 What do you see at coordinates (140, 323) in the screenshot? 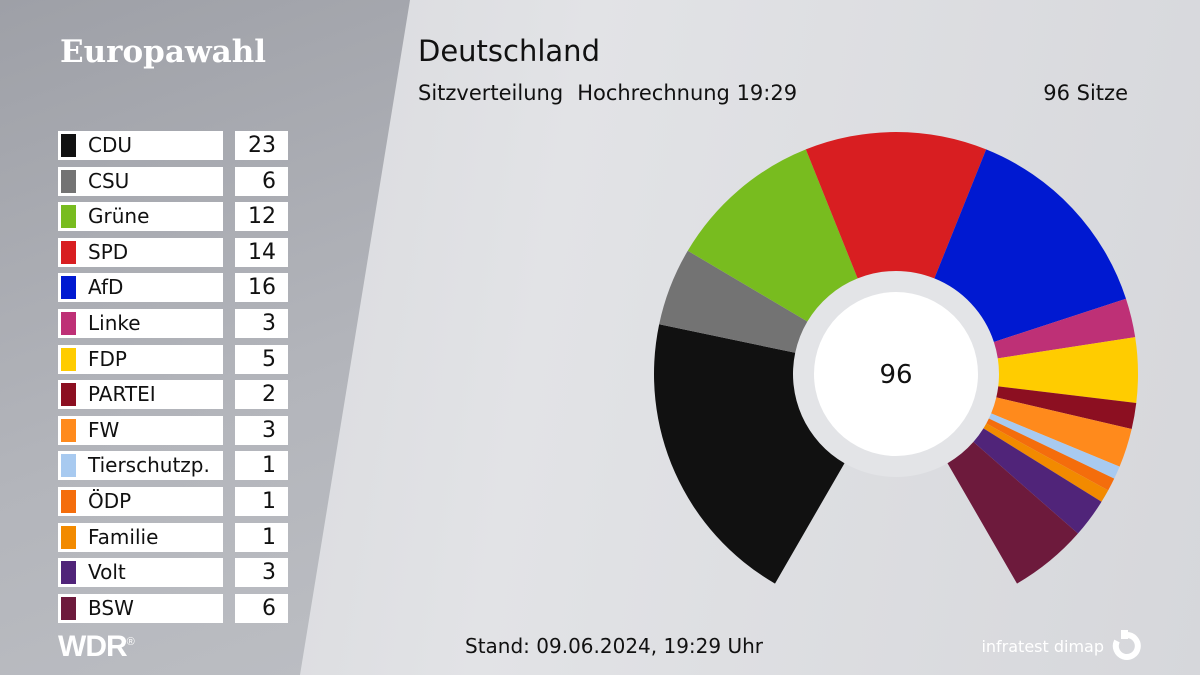
I see `legend-party-label: Linke` at bounding box center [140, 323].